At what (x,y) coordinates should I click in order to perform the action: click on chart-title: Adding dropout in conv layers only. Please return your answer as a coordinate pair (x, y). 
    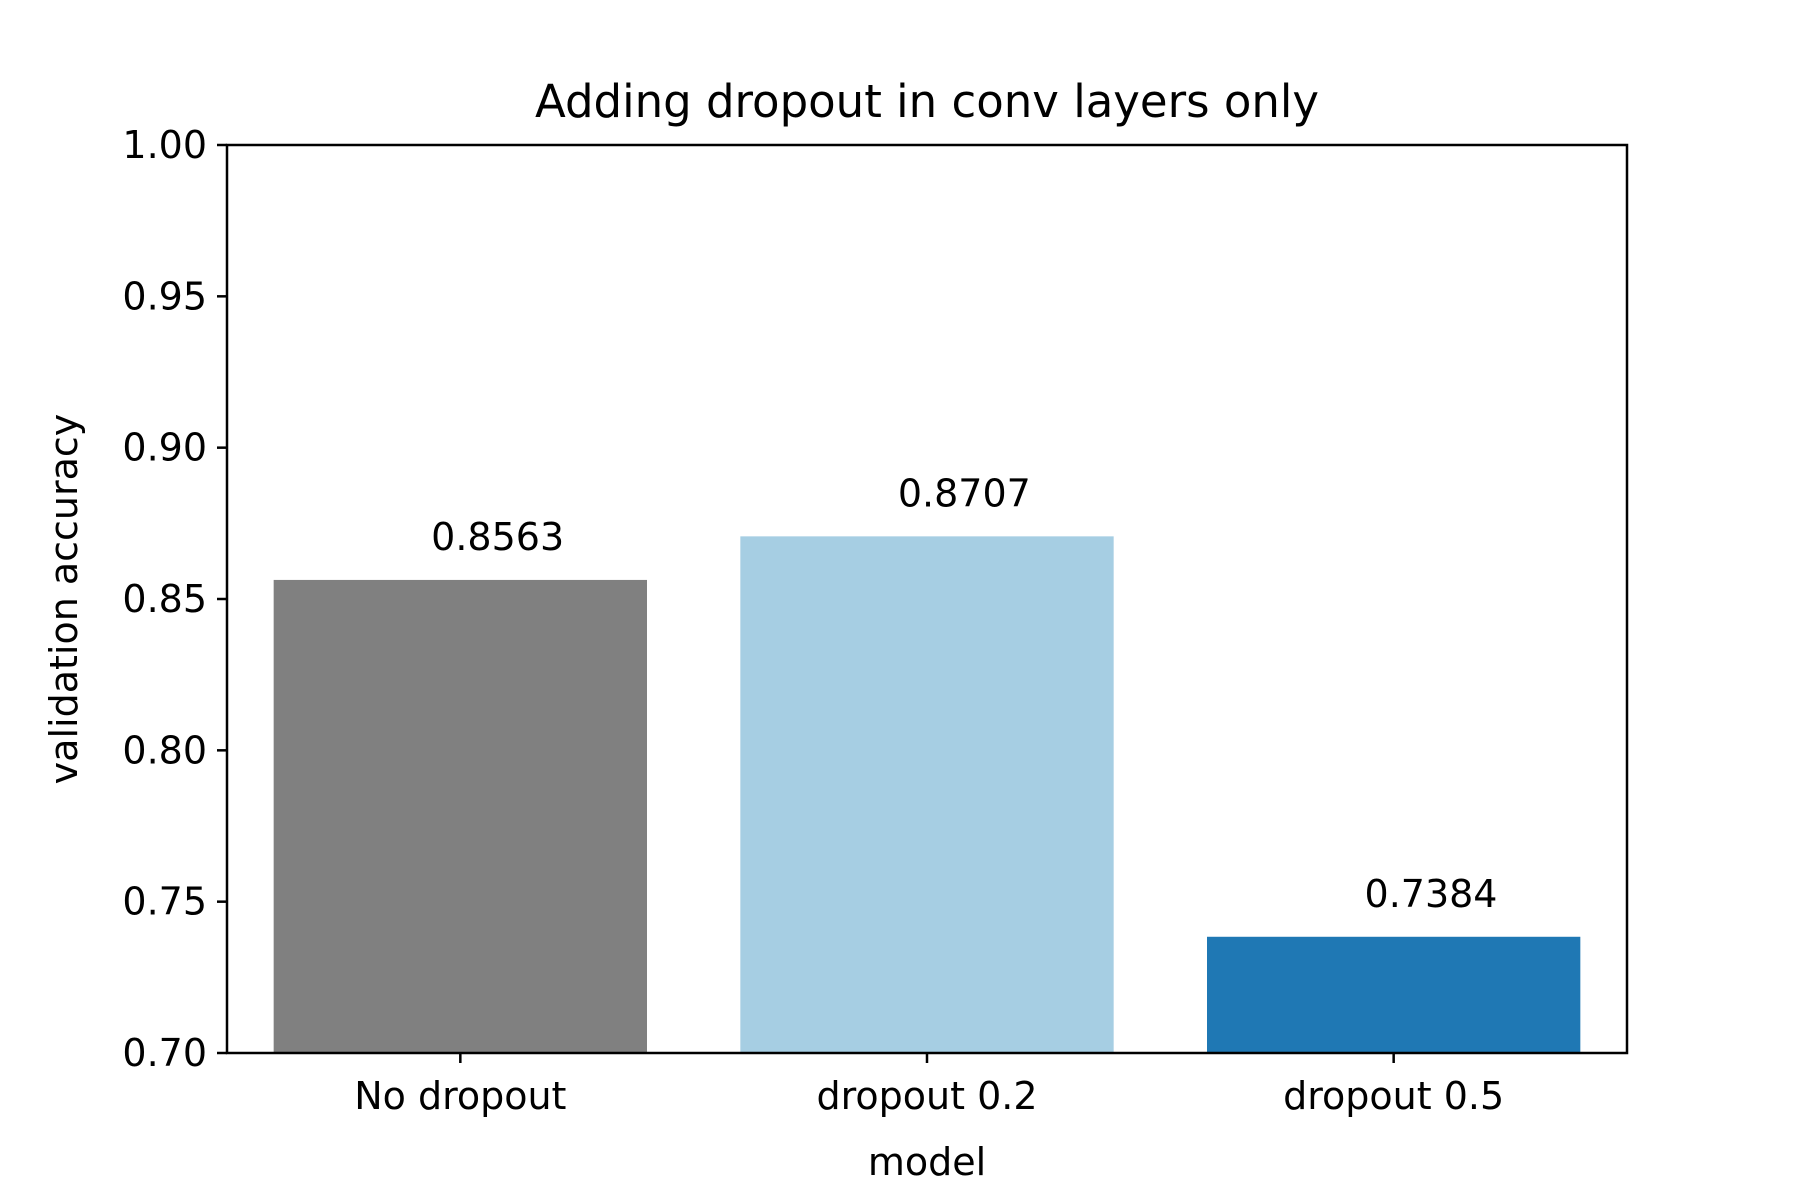
    Looking at the image, I should click on (927, 101).